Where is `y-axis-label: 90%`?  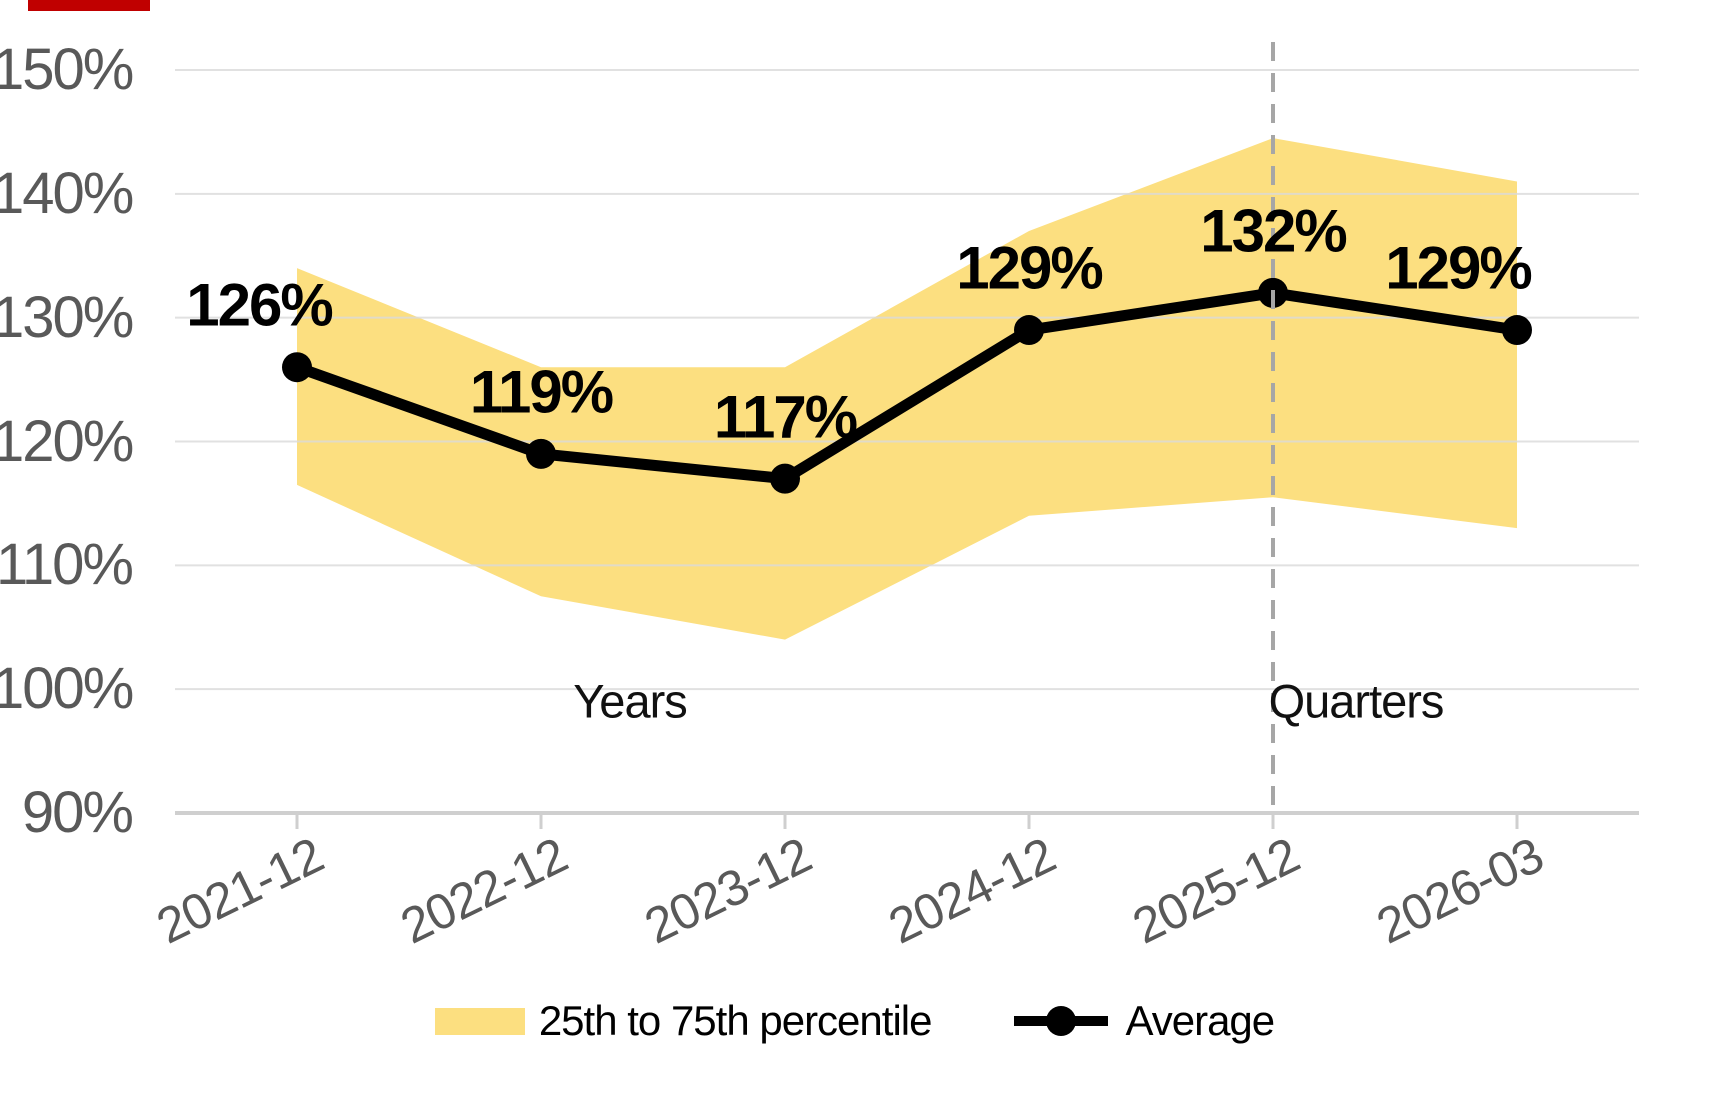 y-axis-label: 90% is located at coordinates (77, 812).